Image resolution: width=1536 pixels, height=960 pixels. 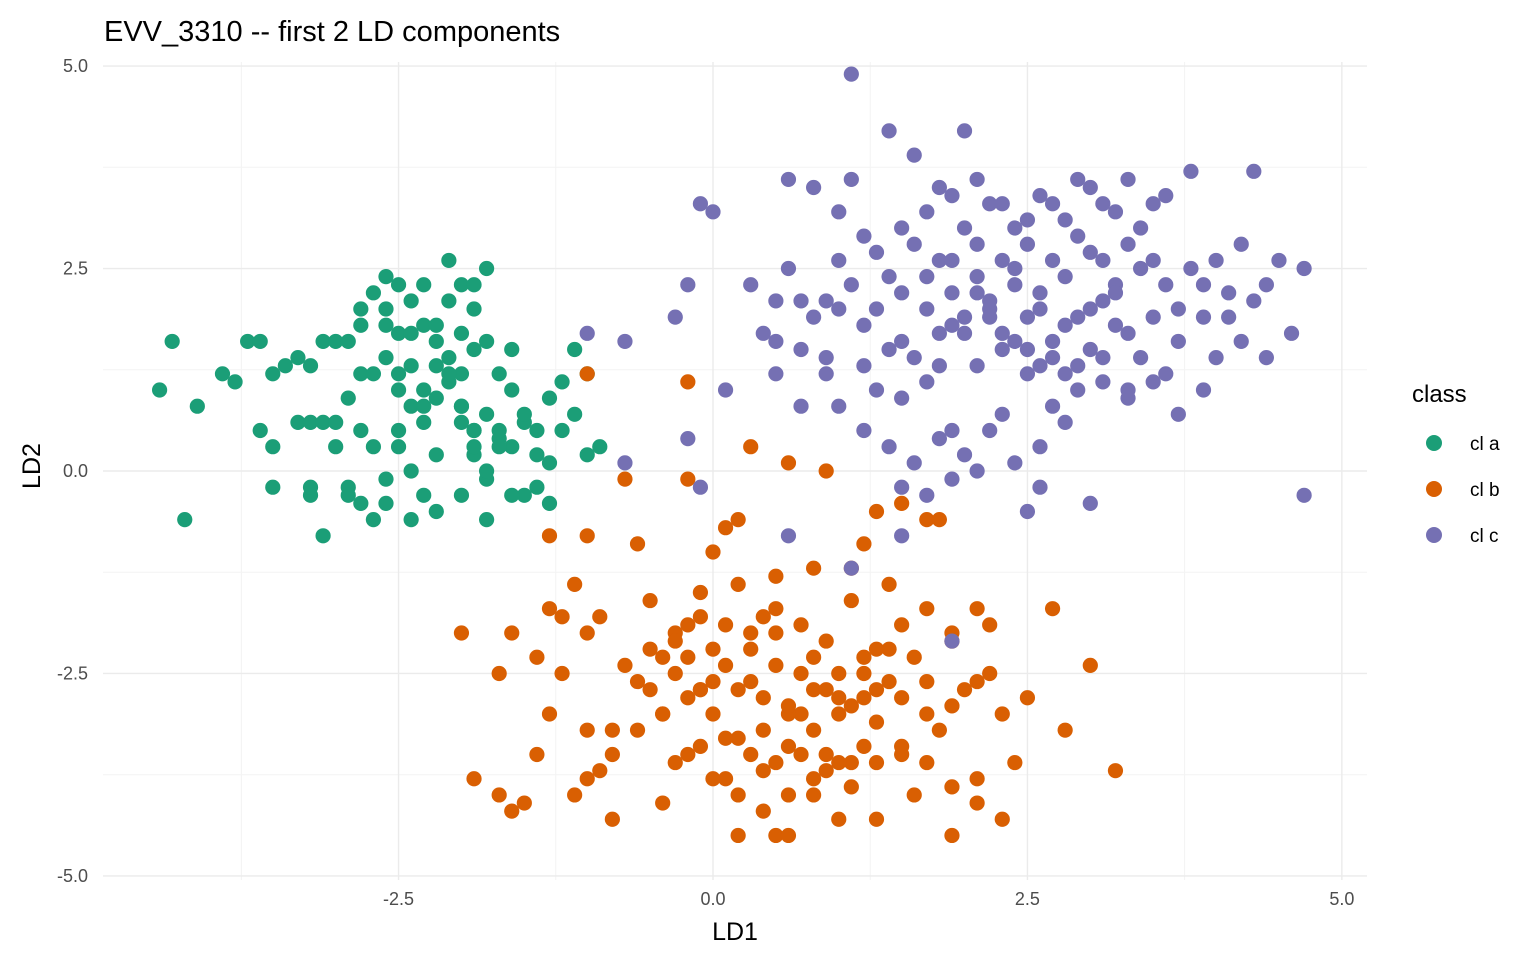 What do you see at coordinates (868, 899) in the screenshot?
I see `x-axis-ticks: -2.5 0.0 2.5 5.0` at bounding box center [868, 899].